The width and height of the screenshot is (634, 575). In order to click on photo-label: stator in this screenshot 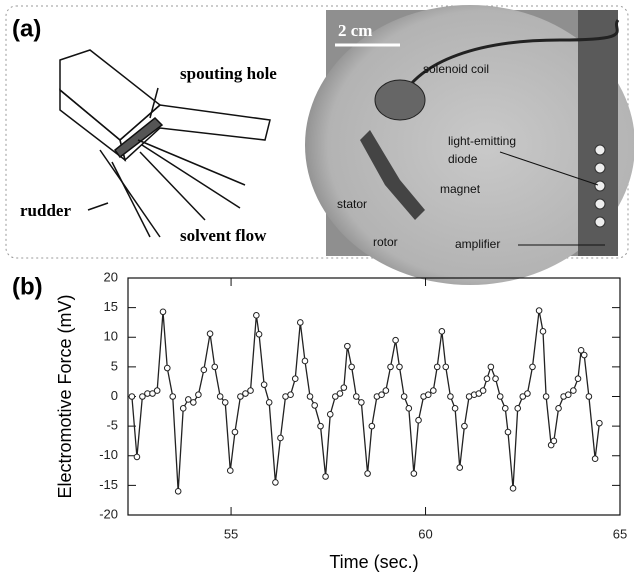, I will do `click(352, 204)`.